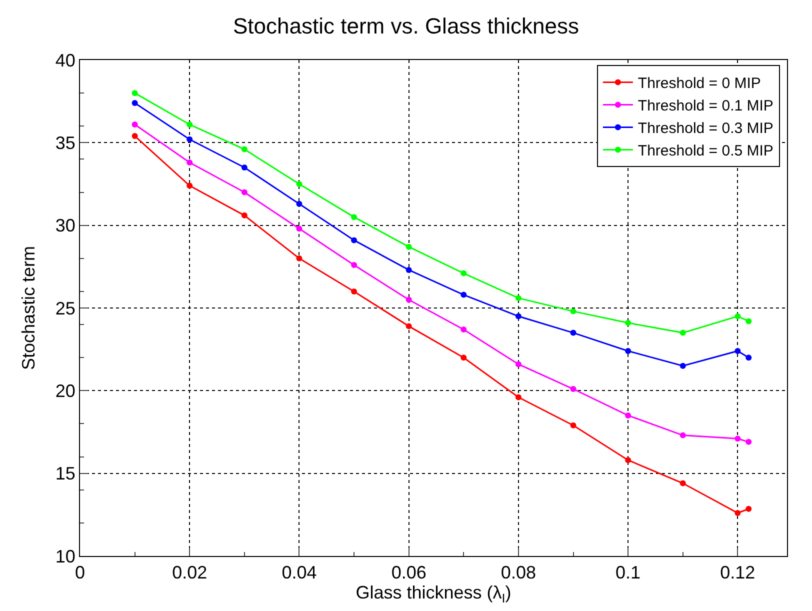  Describe the element at coordinates (190, 572) in the screenshot. I see `x-tick-label: 0.02` at that location.